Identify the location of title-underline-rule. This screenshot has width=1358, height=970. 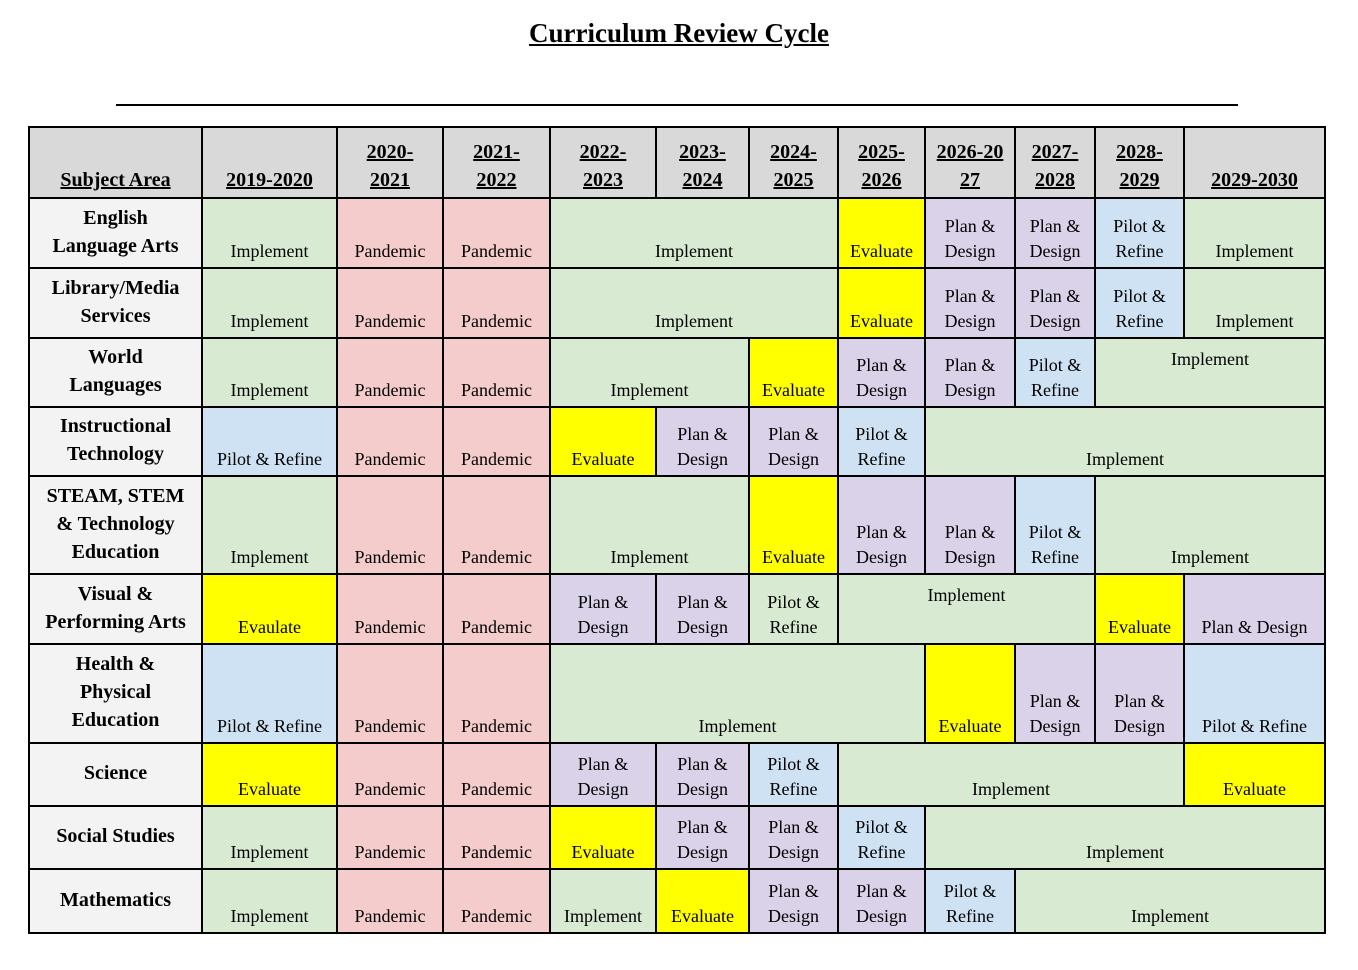
(677, 105).